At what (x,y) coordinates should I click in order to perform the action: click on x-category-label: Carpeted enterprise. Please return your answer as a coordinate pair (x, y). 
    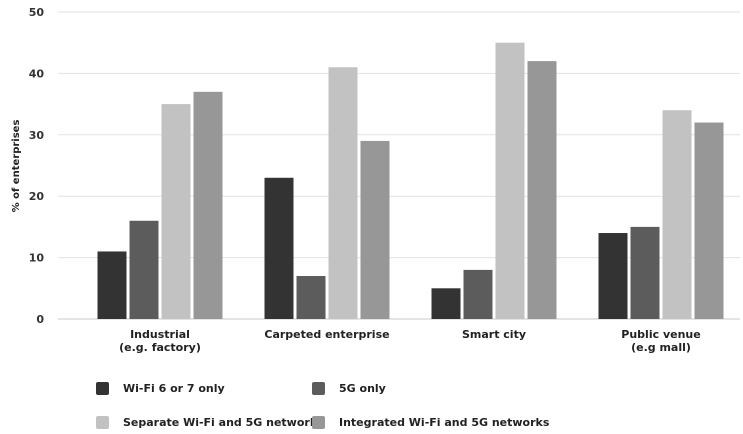
    Looking at the image, I should click on (326, 334).